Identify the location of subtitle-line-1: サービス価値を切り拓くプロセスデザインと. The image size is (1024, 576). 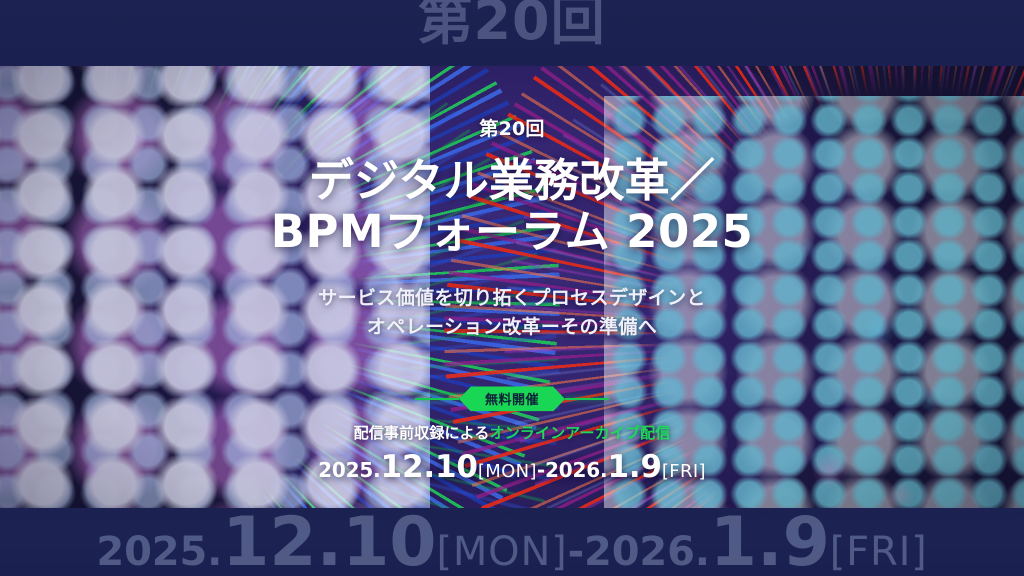
(512, 297).